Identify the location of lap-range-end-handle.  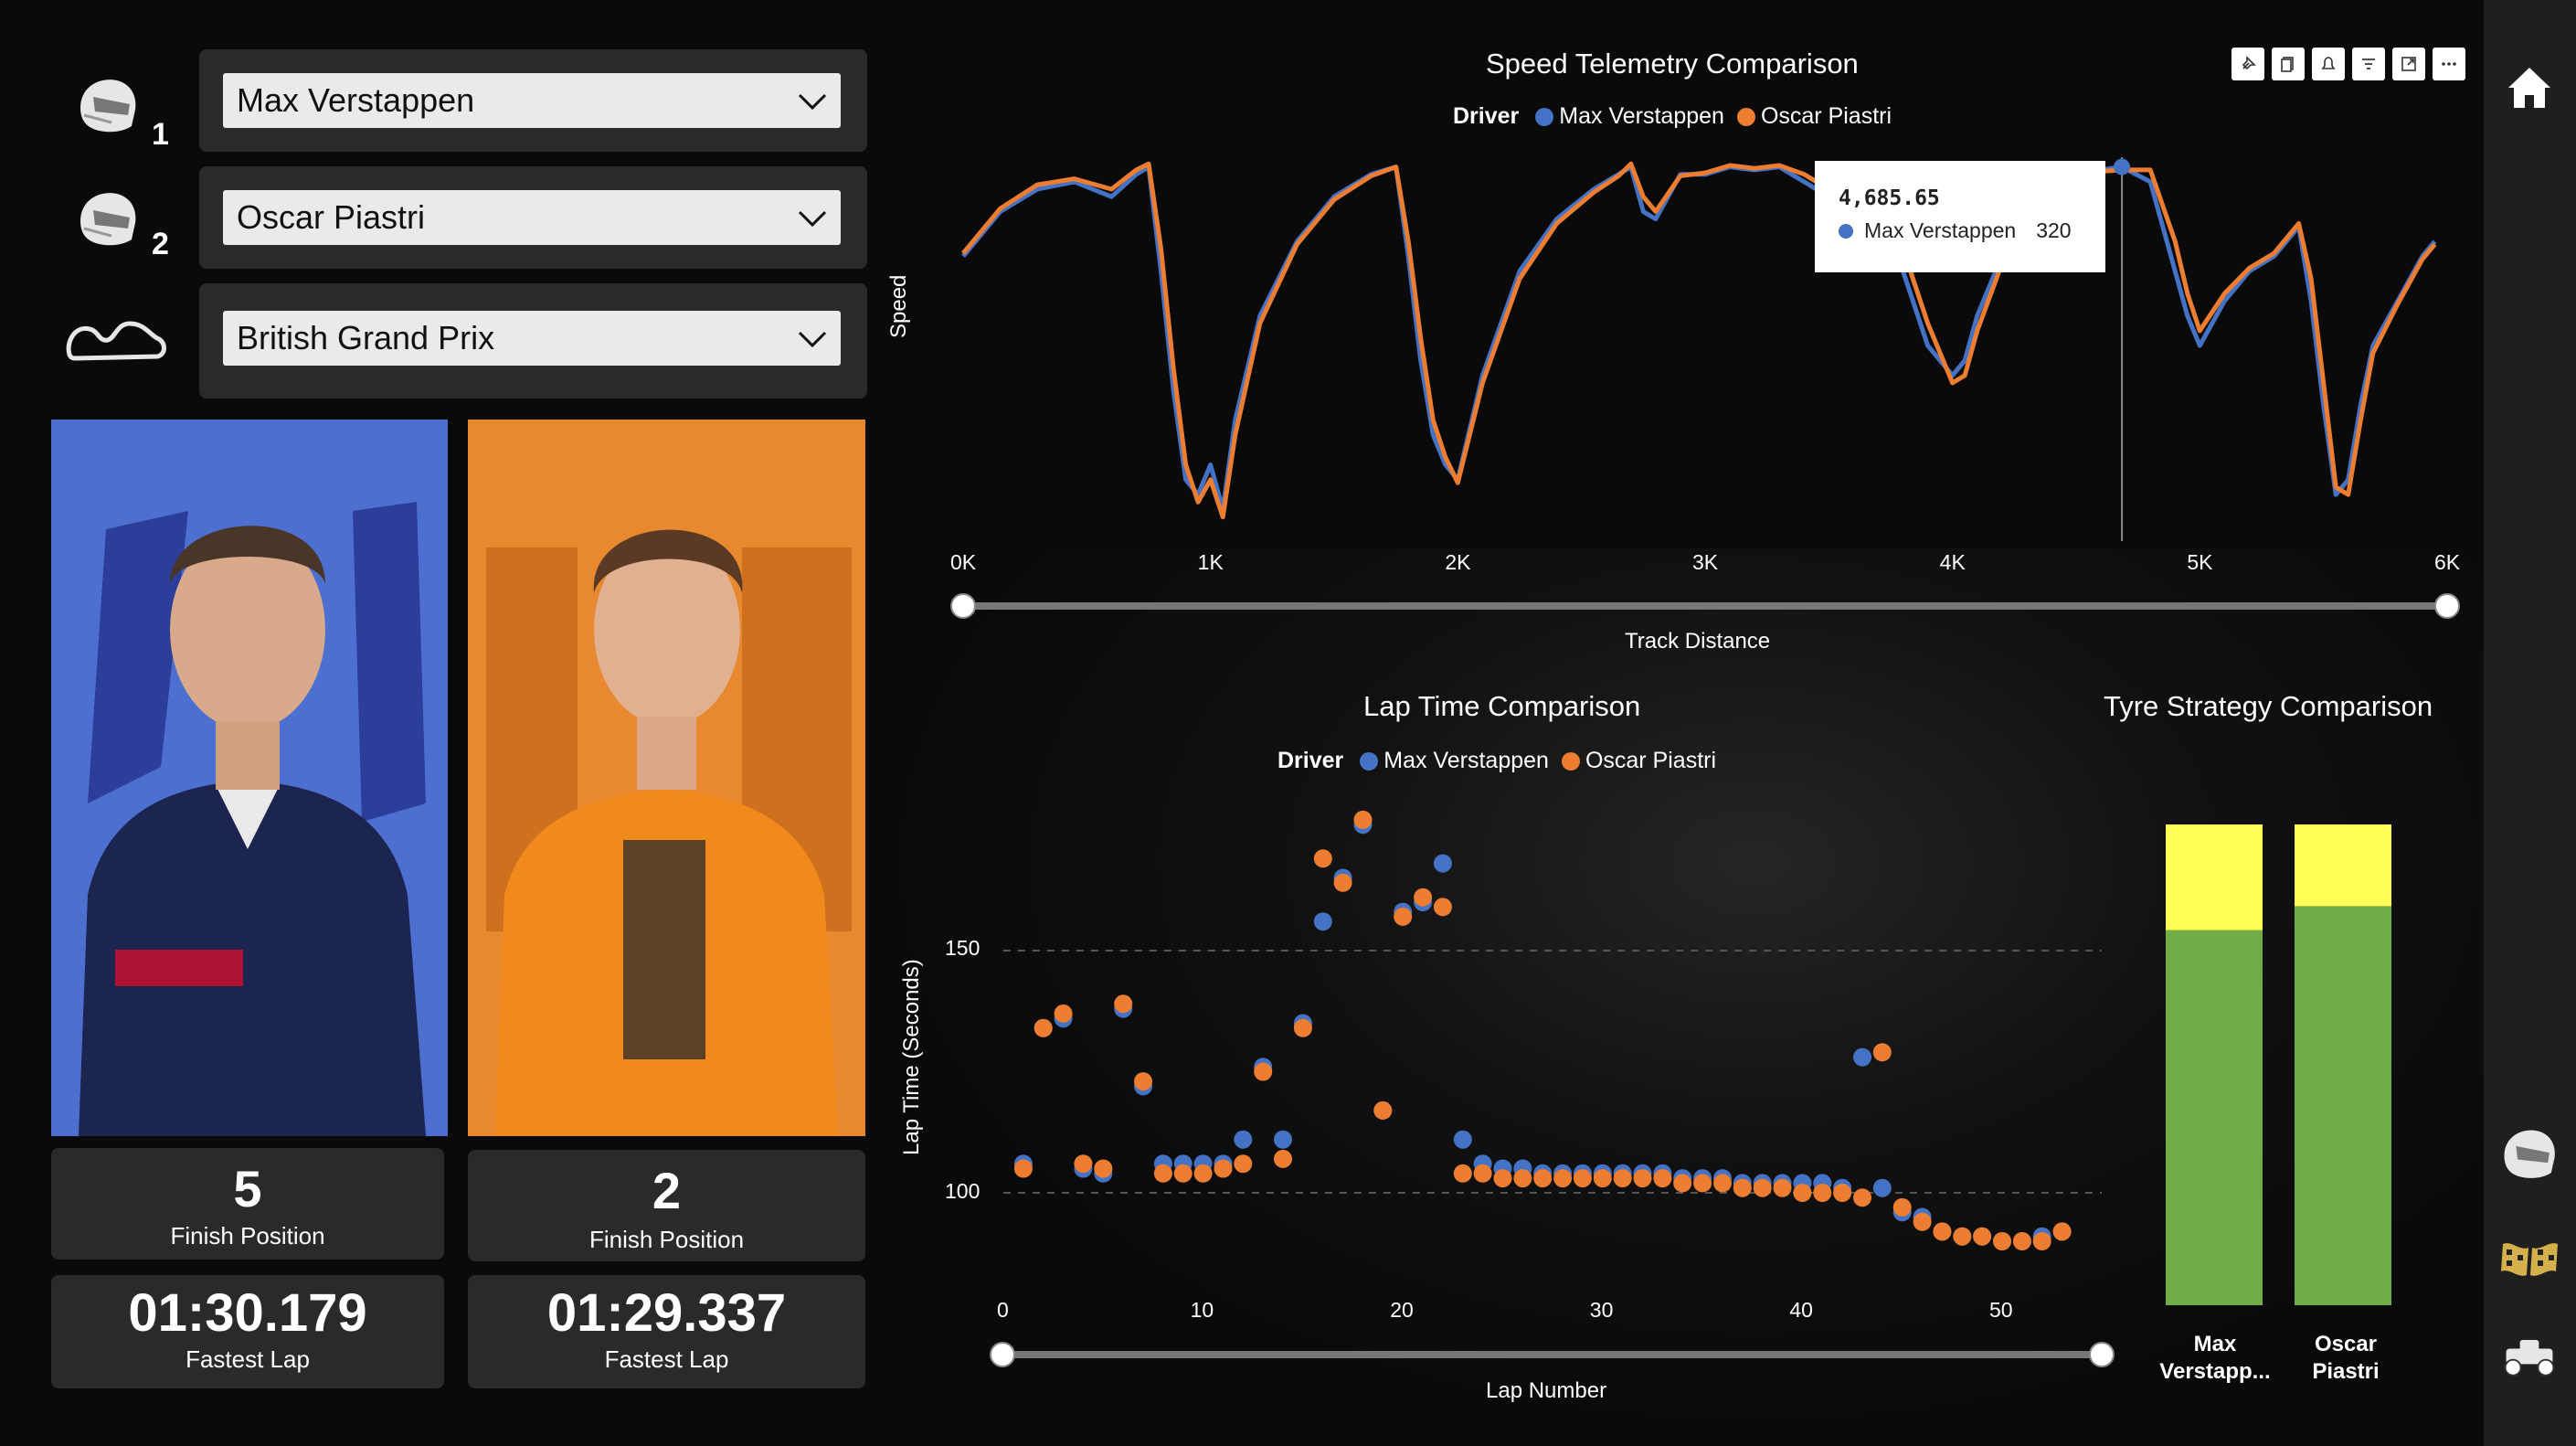
(2102, 1354).